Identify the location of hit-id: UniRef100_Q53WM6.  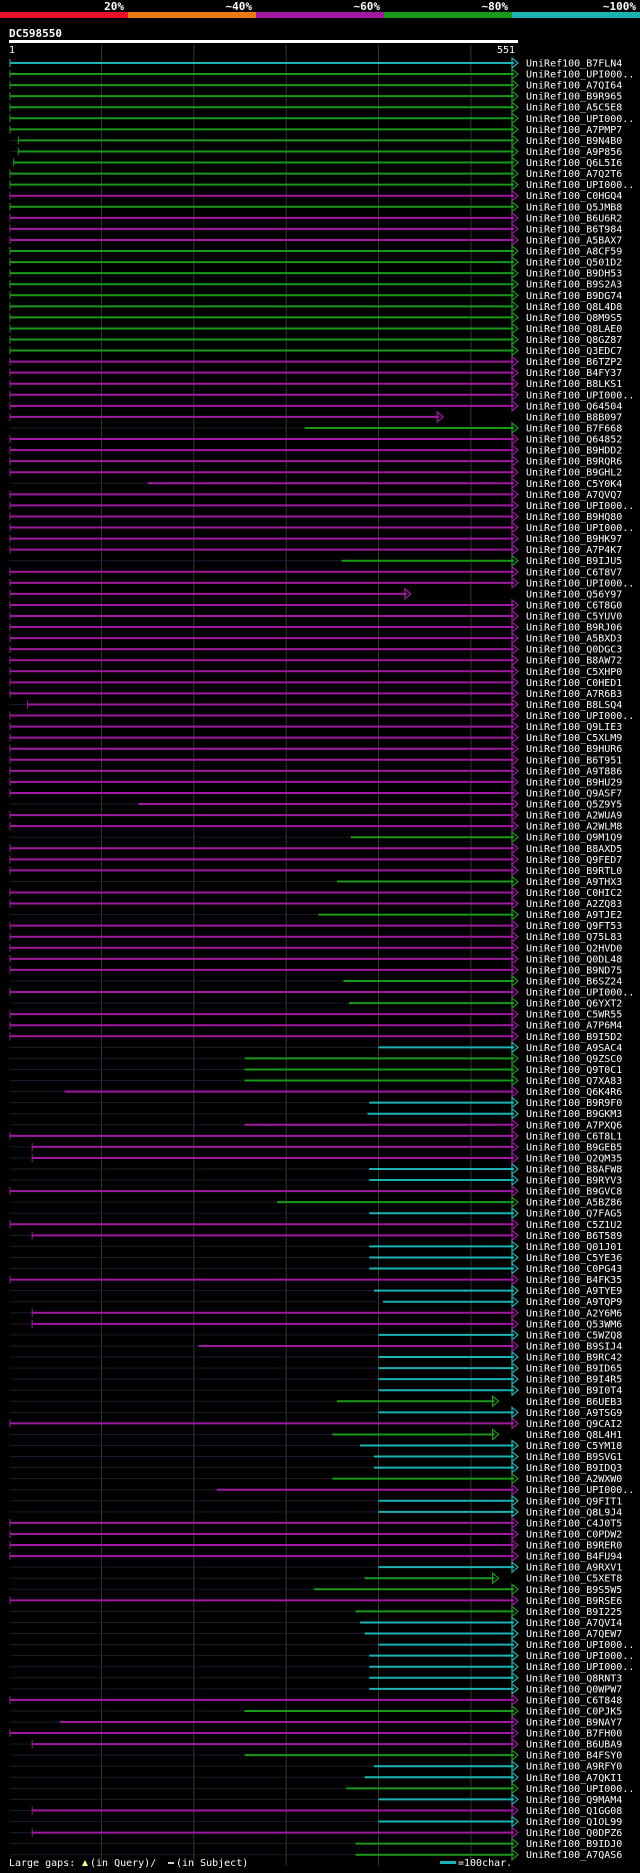
(574, 1324).